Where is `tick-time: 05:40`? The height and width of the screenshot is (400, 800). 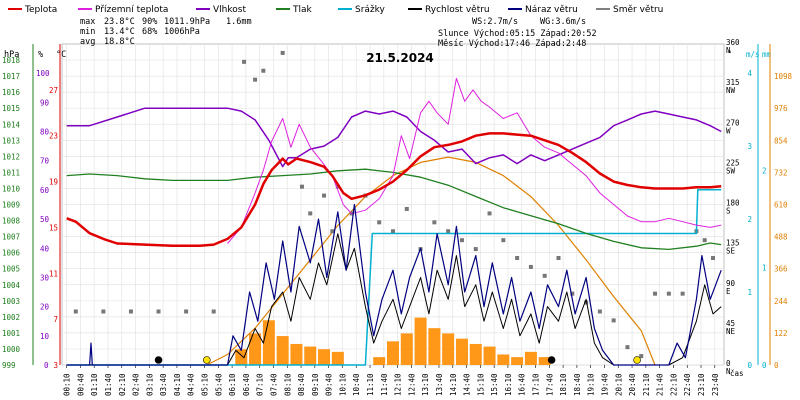
tick-time: 05:40 is located at coordinates (218, 384).